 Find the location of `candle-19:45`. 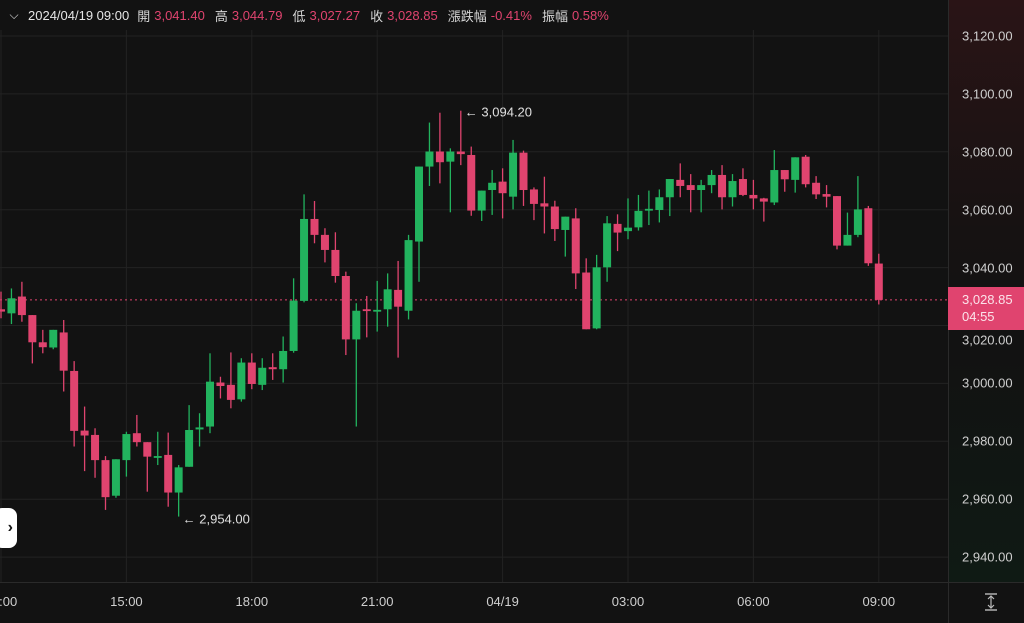

candle-19:45 is located at coordinates (324, 245).